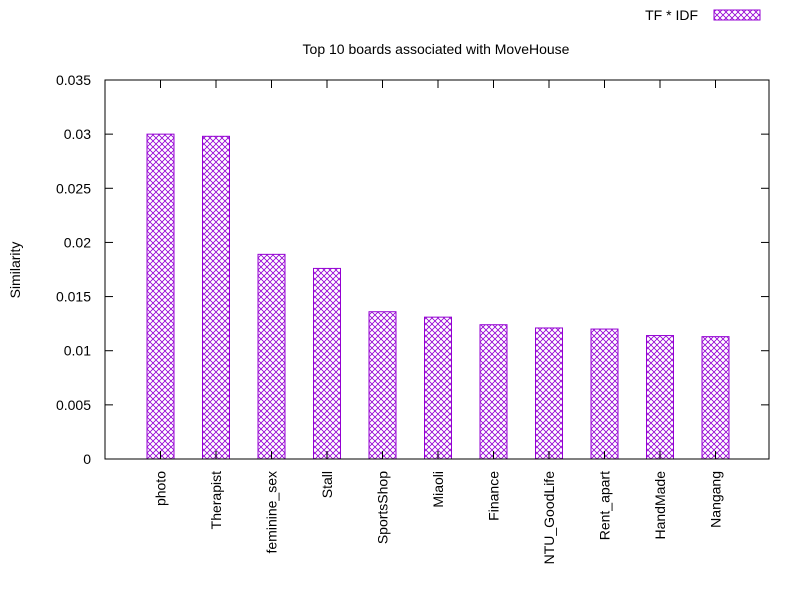 The height and width of the screenshot is (600, 800). I want to click on x-tick-label: SportsShop, so click(383, 507).